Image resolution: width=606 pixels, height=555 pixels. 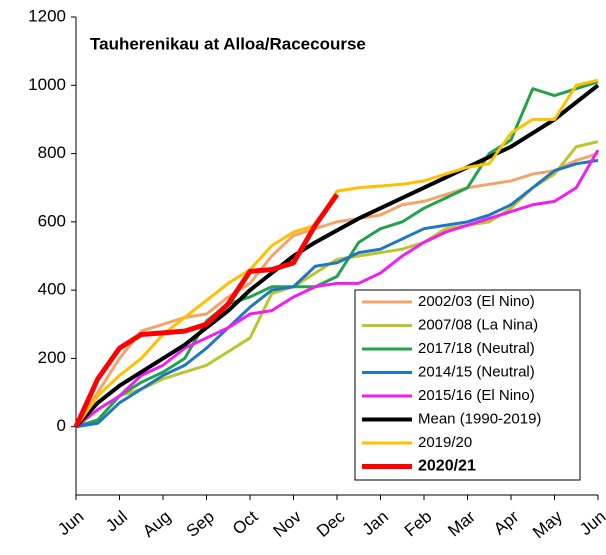 What do you see at coordinates (52, 152) in the screenshot?
I see `y-tick-label: 800` at bounding box center [52, 152].